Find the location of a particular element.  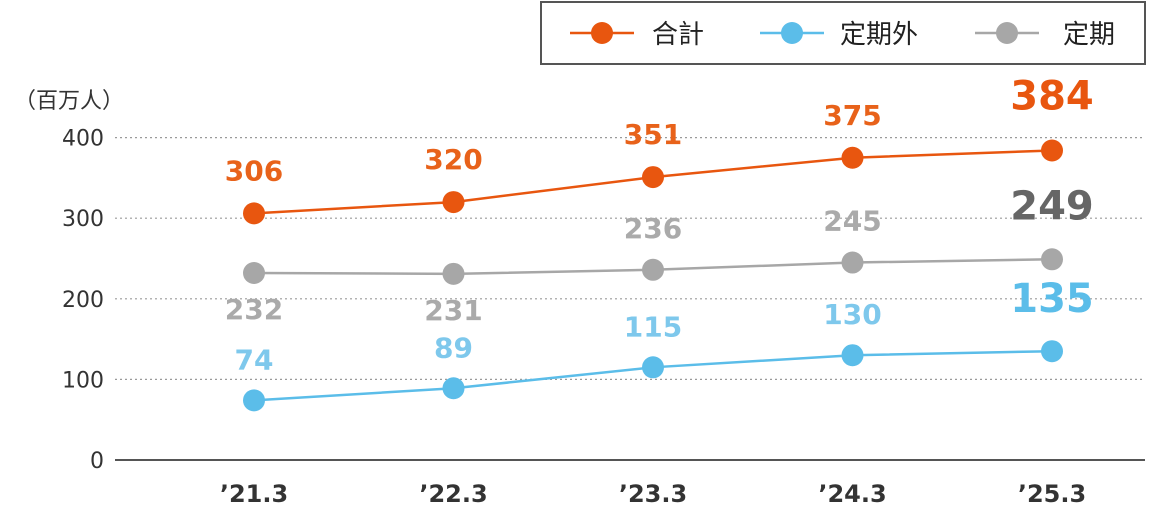

data-label: 249 is located at coordinates (1052, 206).